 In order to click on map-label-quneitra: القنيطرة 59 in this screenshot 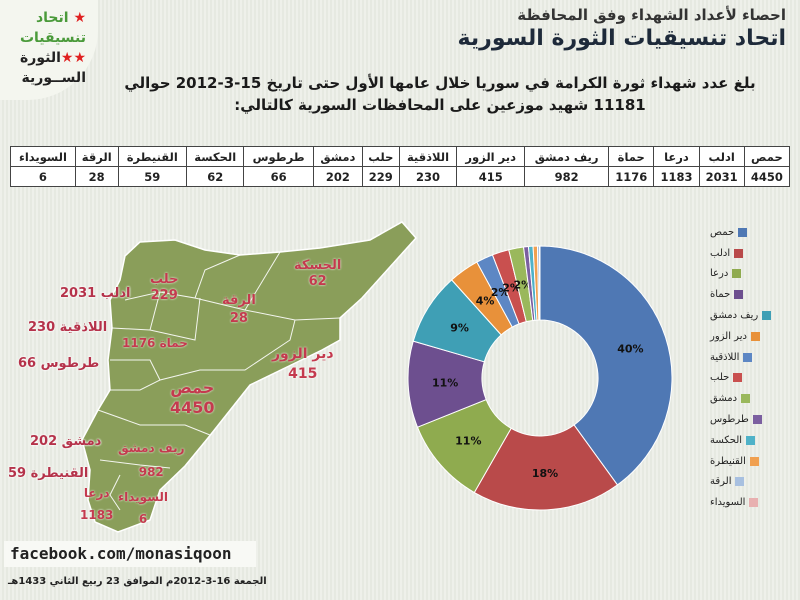, I will do `click(48, 473)`.